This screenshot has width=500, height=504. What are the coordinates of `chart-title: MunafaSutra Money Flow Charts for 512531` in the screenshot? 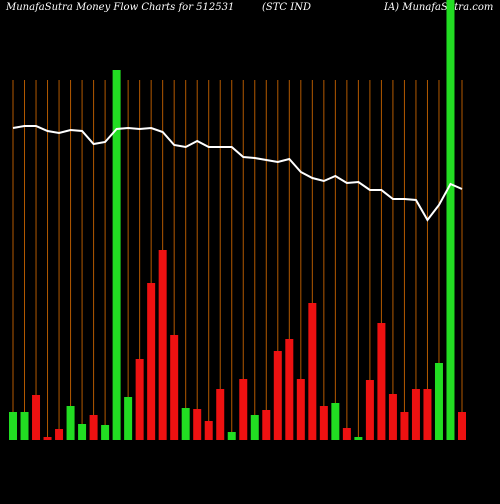 It's located at (119, 7).